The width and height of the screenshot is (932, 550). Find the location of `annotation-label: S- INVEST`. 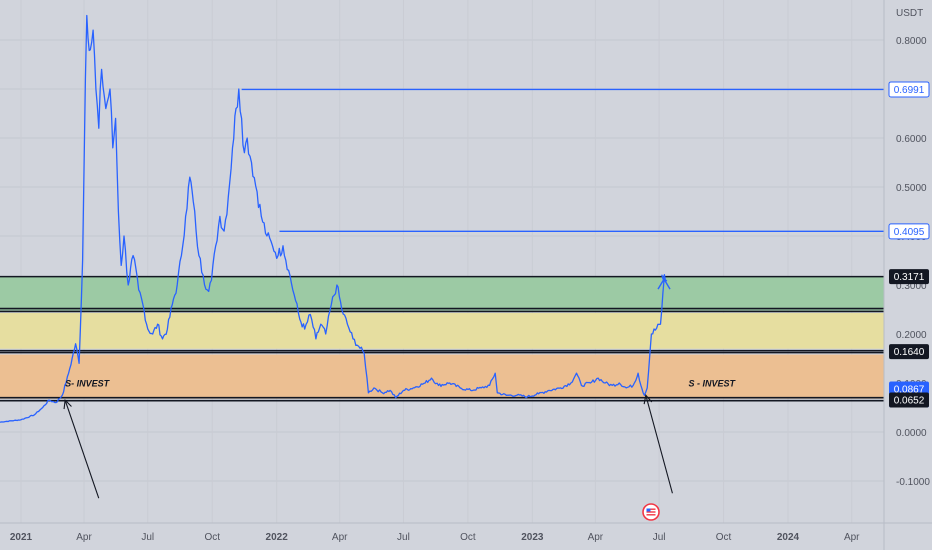

annotation-label: S- INVEST is located at coordinates (88, 384).